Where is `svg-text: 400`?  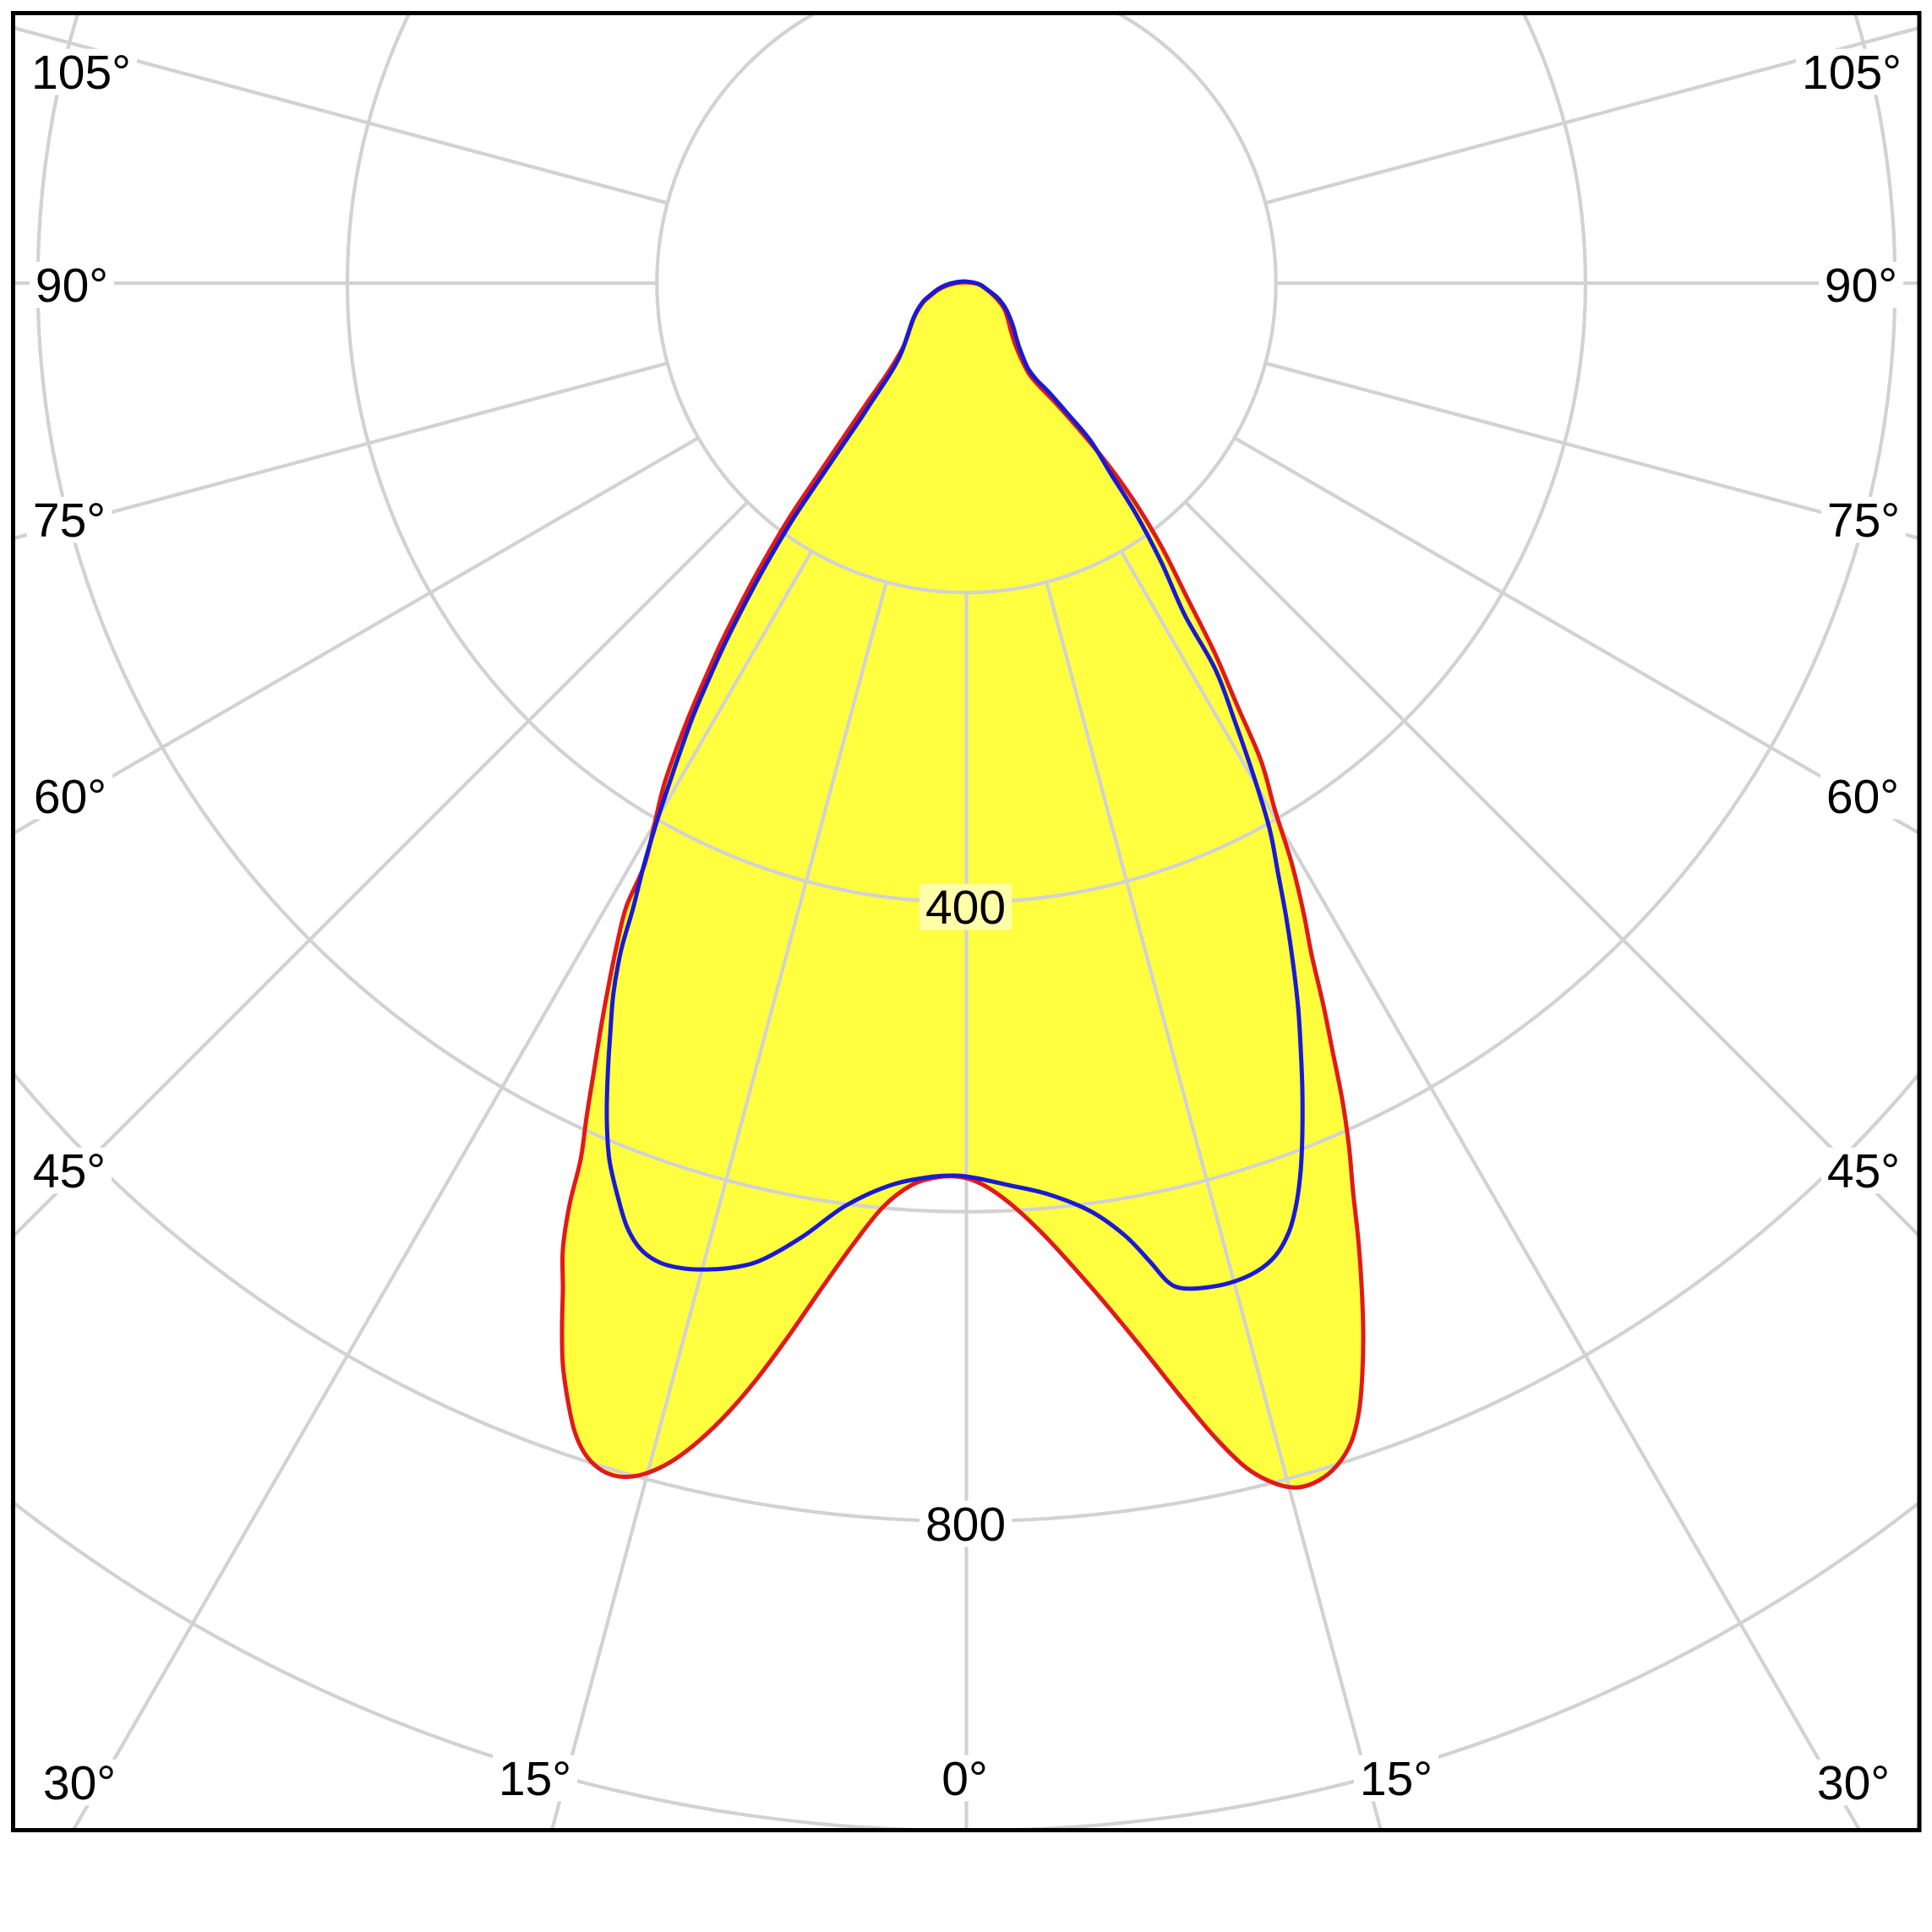
svg-text: 400 is located at coordinates (965, 908).